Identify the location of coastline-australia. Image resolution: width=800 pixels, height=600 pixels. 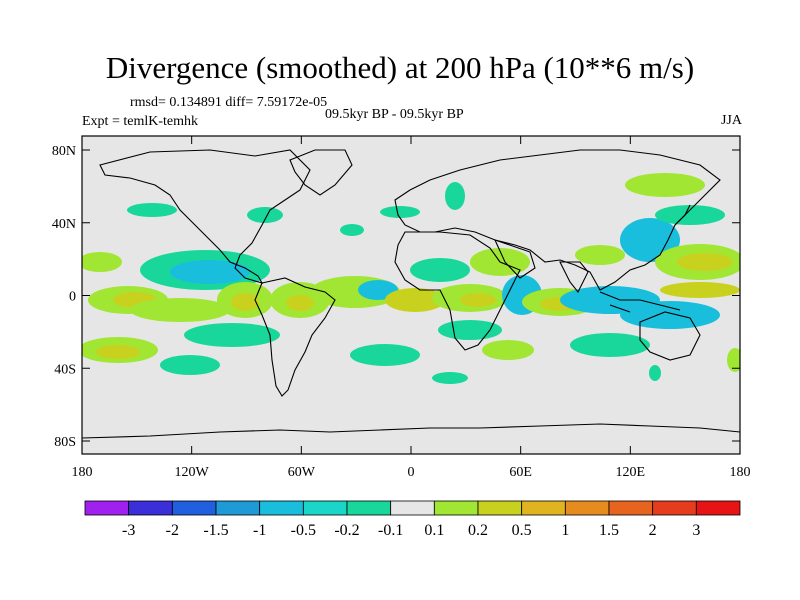
(670, 336).